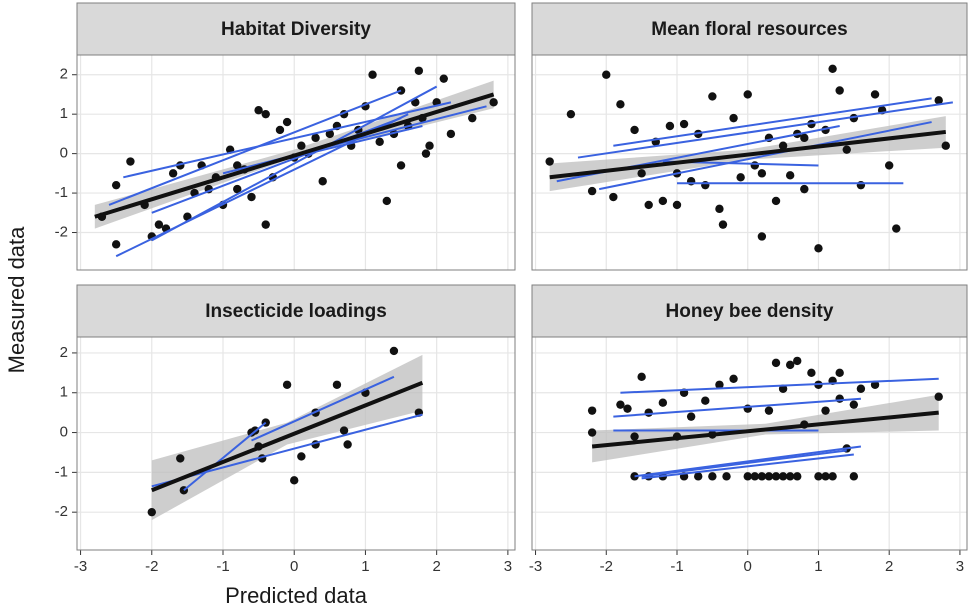  I want to click on x-axis-title: Predicted data, so click(296, 595).